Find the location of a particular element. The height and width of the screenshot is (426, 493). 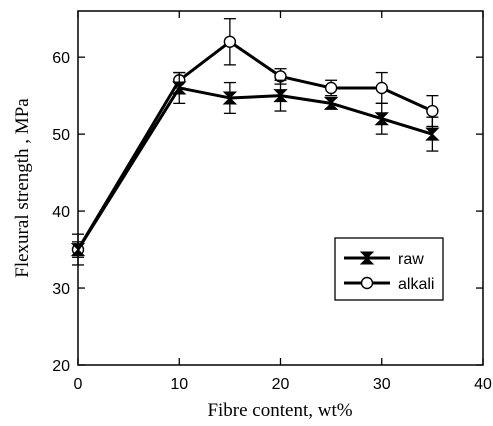

legend-marker-raw is located at coordinates (367, 258).